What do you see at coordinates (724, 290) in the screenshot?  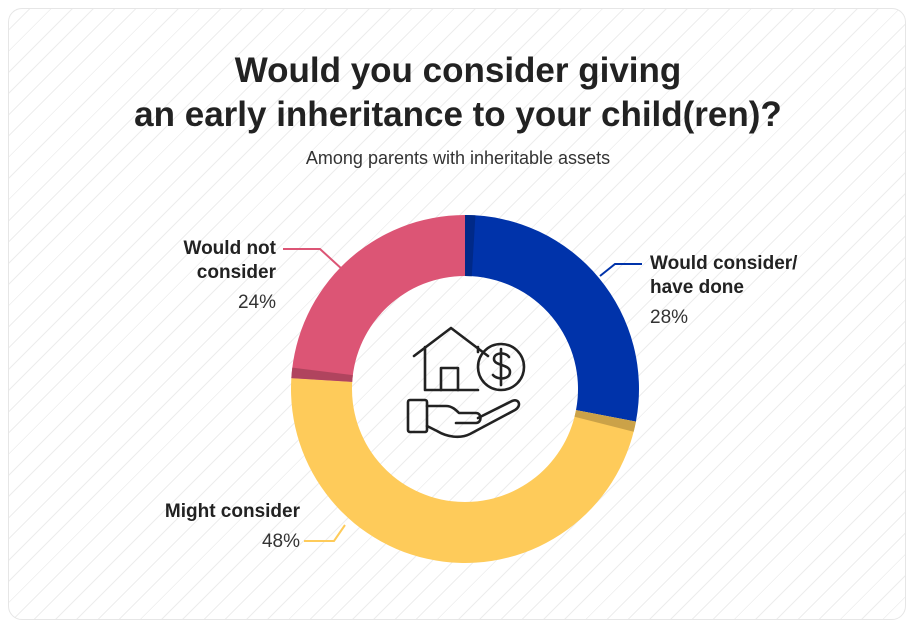 I see `slice-label-would-consider: Would consider/ have done 28%` at bounding box center [724, 290].